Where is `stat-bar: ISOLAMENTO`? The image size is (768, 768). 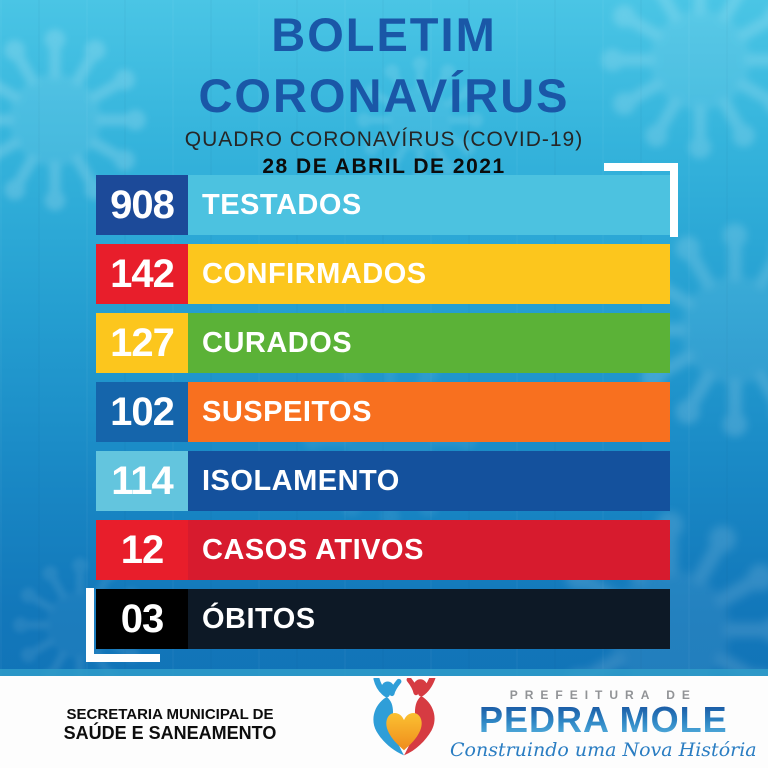
stat-bar: ISOLAMENTO is located at coordinates (429, 481).